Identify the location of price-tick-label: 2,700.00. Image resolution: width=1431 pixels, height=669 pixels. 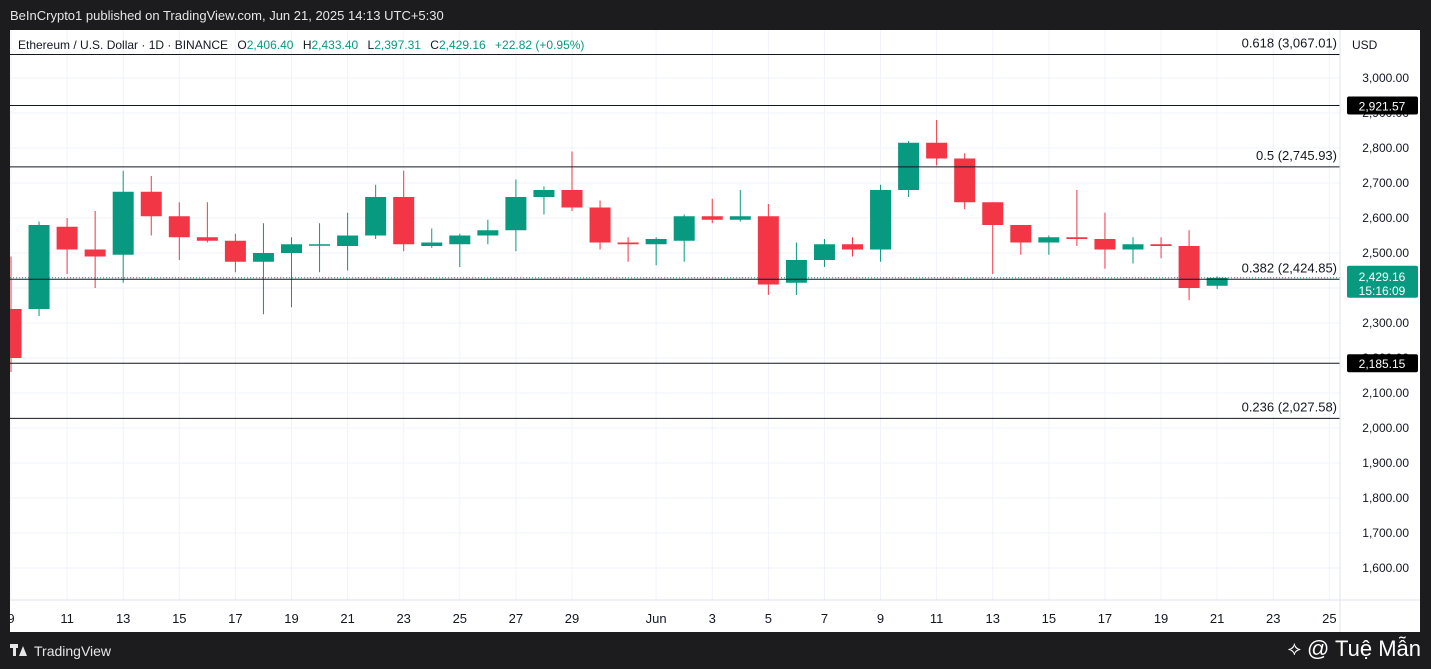
(1385, 183).